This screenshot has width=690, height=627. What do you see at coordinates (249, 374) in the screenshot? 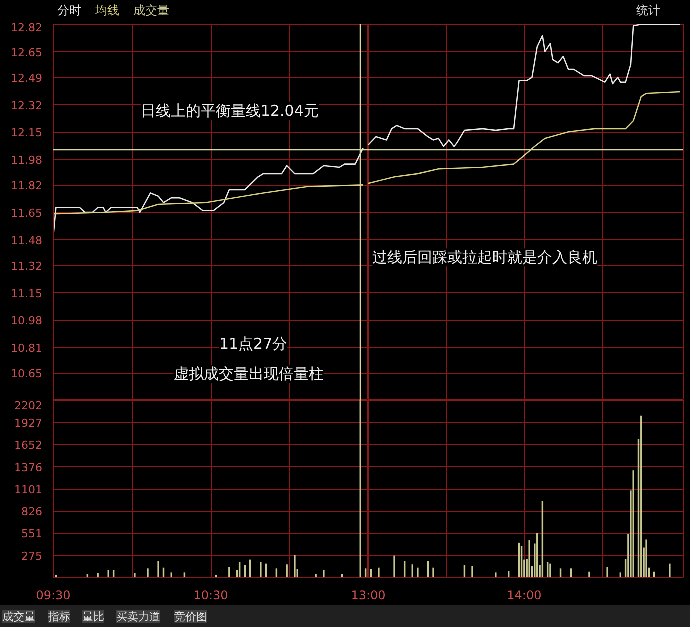
I see `annotation: 虚拟成交量出现倍量柱` at bounding box center [249, 374].